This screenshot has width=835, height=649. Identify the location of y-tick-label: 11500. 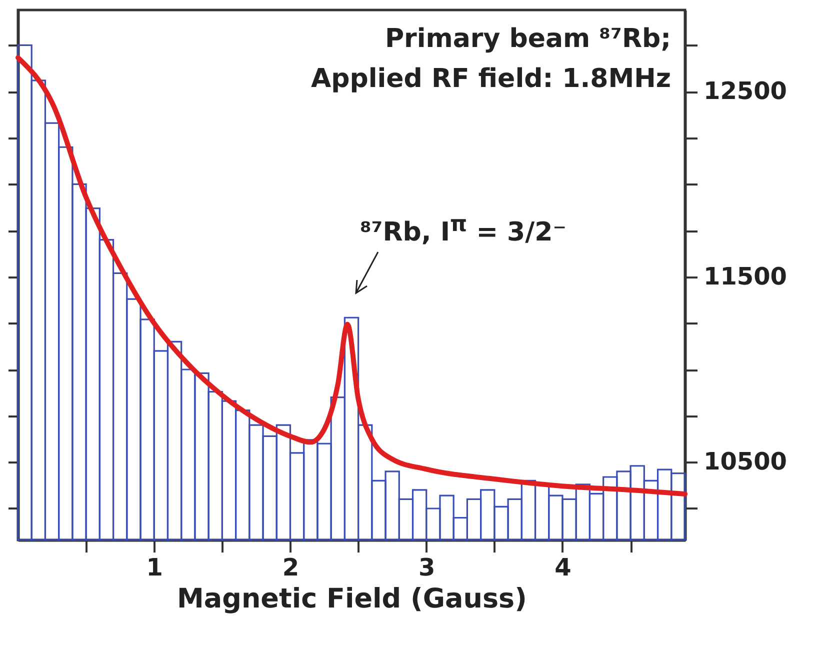
(745, 276).